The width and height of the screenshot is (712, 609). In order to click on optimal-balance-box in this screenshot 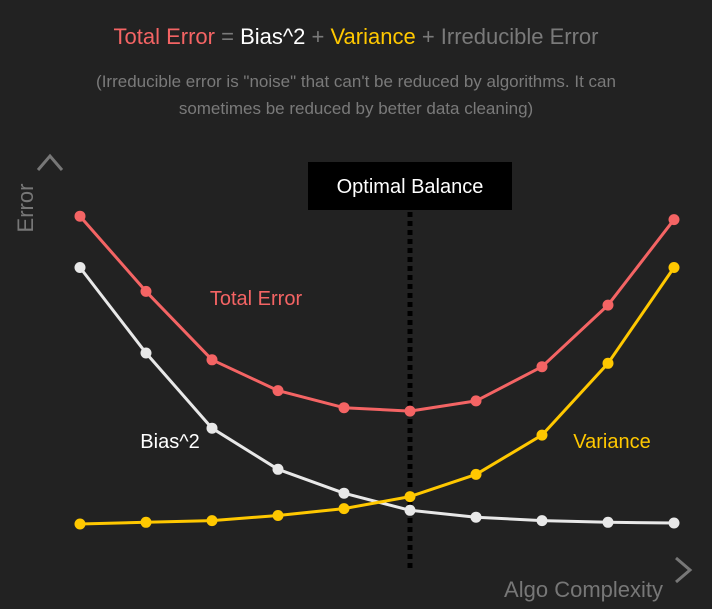, I will do `click(410, 186)`.